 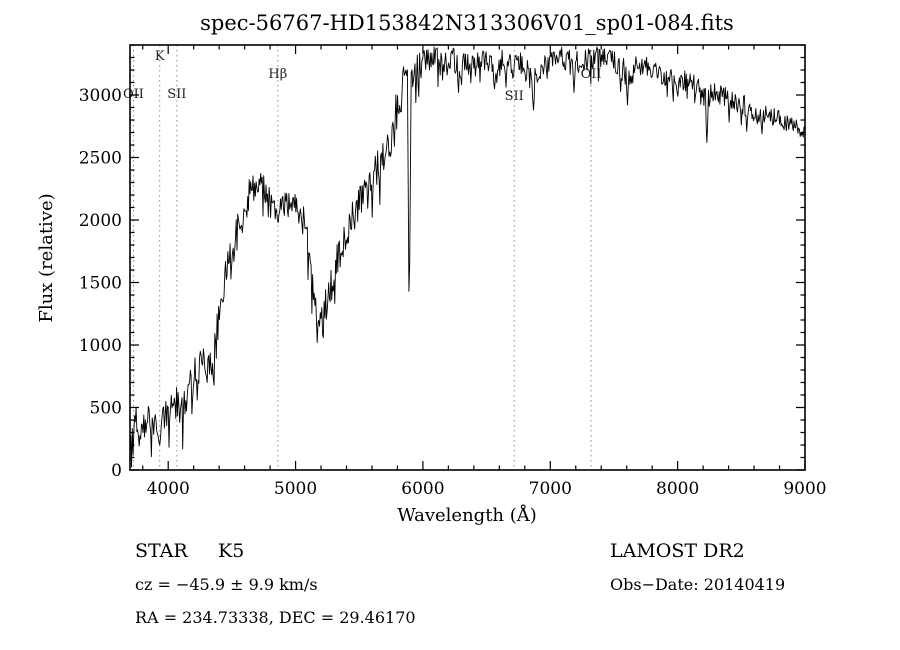 I want to click on line-marker-label: K, so click(x=160, y=56).